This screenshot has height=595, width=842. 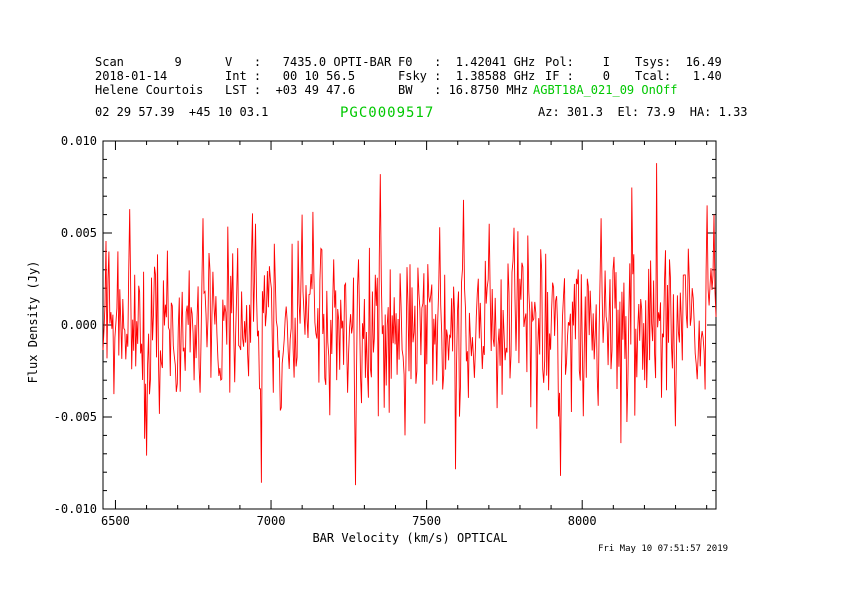 What do you see at coordinates (33, 322) in the screenshot?
I see `y-axis-label: Flux Density (Jy)` at bounding box center [33, 322].